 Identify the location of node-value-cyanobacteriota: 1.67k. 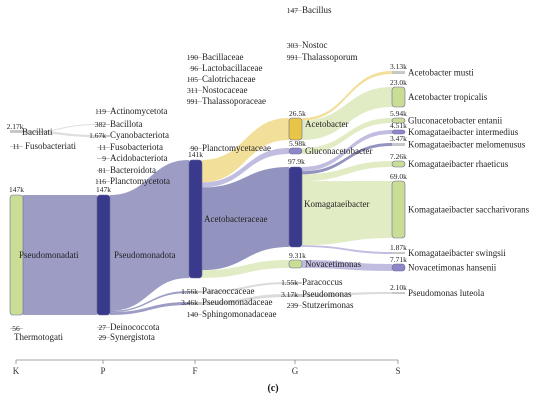
(97, 135).